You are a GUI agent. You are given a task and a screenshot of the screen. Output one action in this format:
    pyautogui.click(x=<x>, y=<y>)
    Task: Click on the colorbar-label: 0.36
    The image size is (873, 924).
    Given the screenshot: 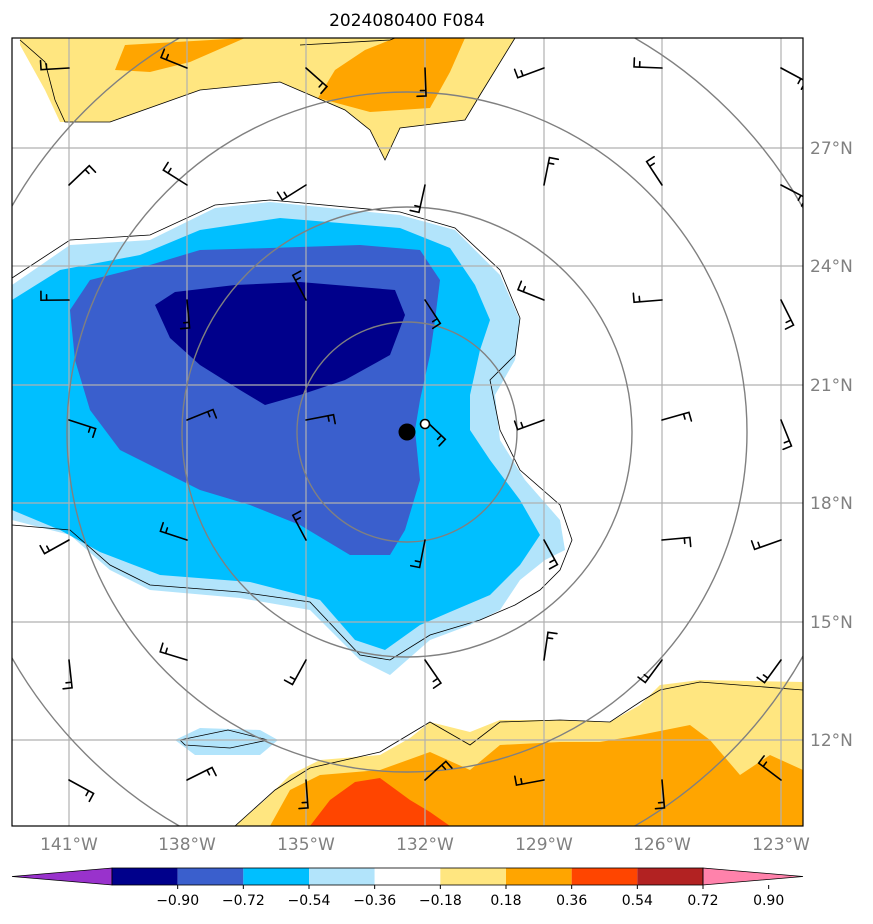 What is the action you would take?
    pyautogui.click(x=571, y=901)
    